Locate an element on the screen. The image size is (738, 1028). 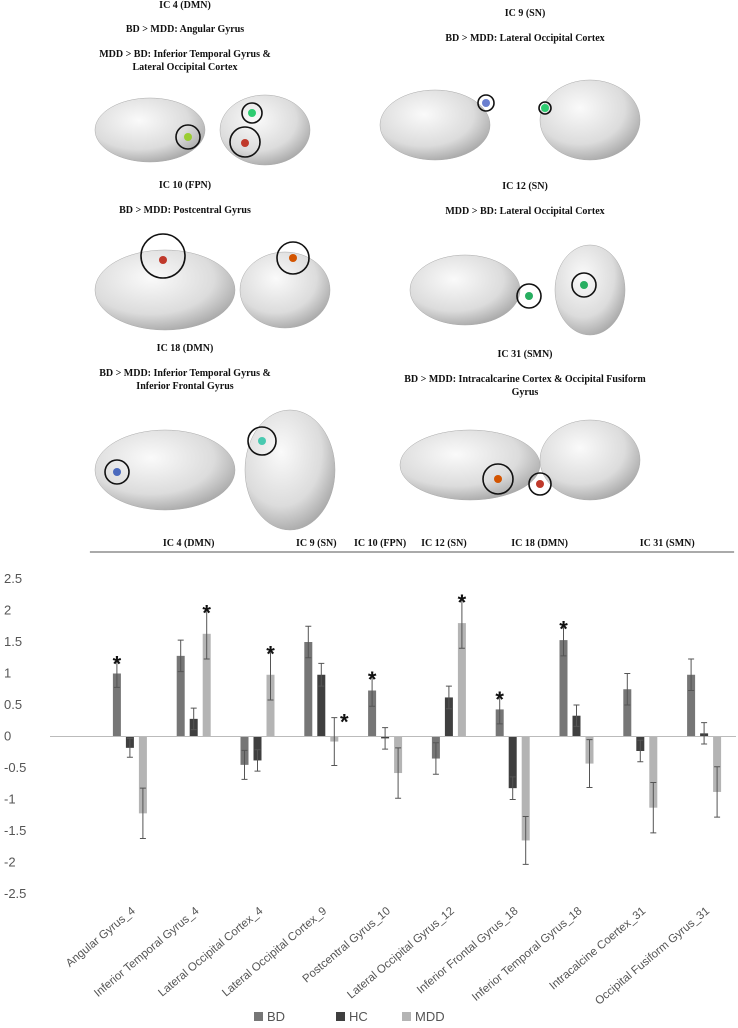
y-tick-label: -1 is located at coordinates (10, 799).